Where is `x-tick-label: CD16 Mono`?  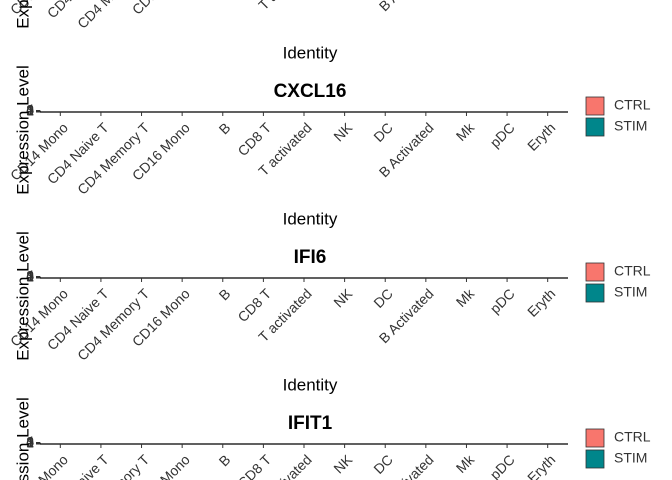 x-tick-label: CD16 Mono is located at coordinates (161, 9).